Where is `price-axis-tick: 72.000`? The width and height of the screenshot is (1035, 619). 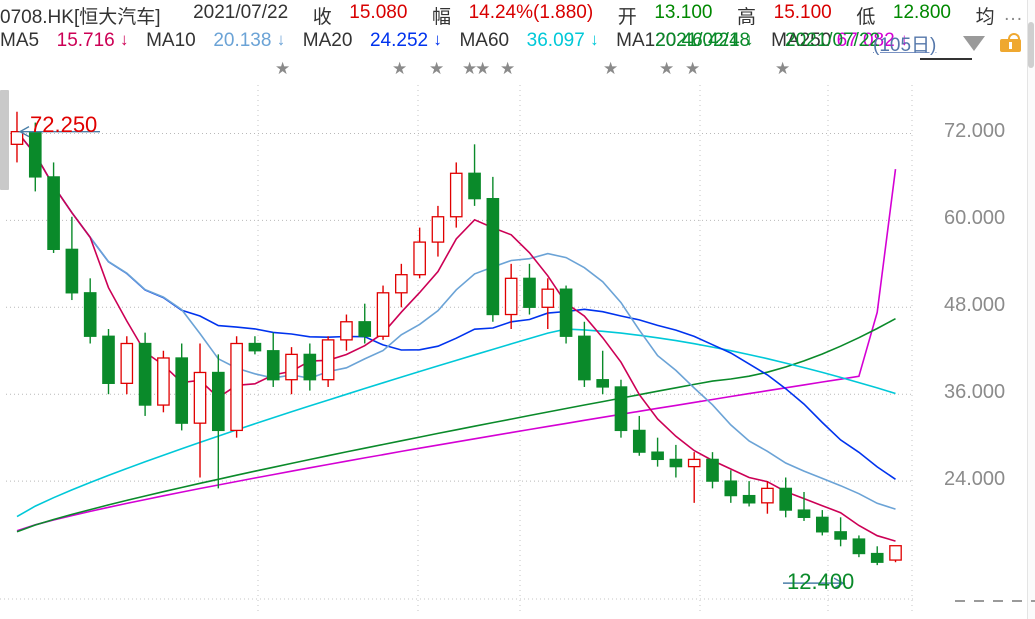 price-axis-tick: 72.000 is located at coordinates (975, 131).